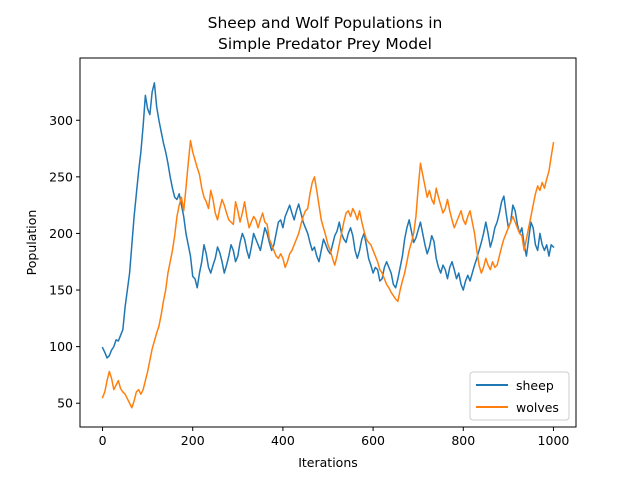  What do you see at coordinates (325, 44) in the screenshot?
I see `chart-title-line-2: Simple Predator Prey Model` at bounding box center [325, 44].